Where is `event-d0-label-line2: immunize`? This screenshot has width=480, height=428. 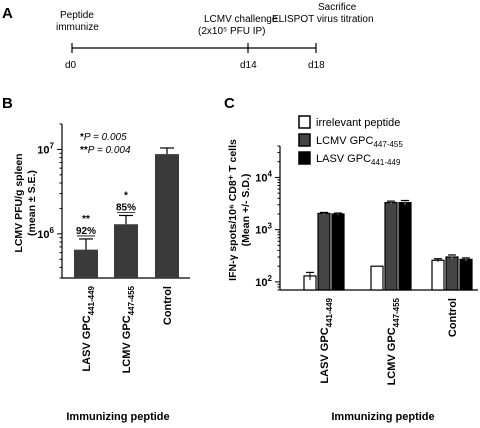
event-d0-label-line2: immunize is located at coordinates (77, 27).